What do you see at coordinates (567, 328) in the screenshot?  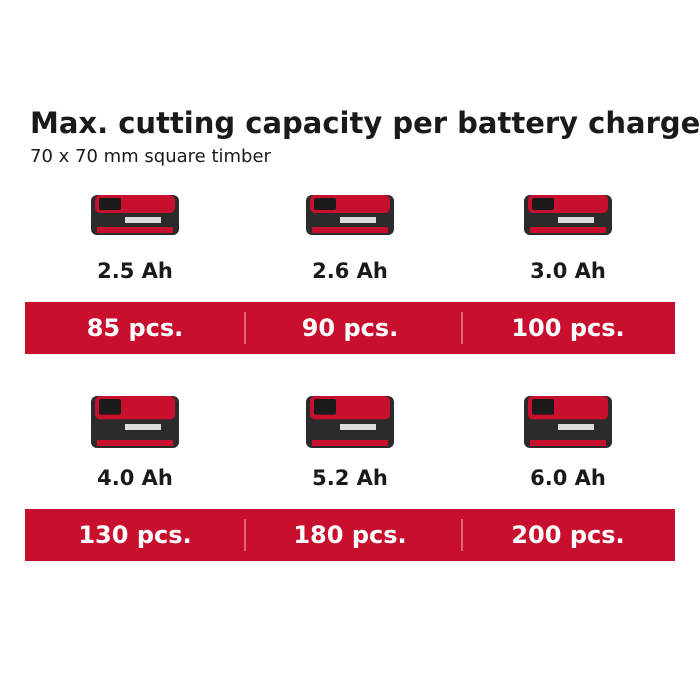 I see `cutting-count: 100 pcs.` at bounding box center [567, 328].